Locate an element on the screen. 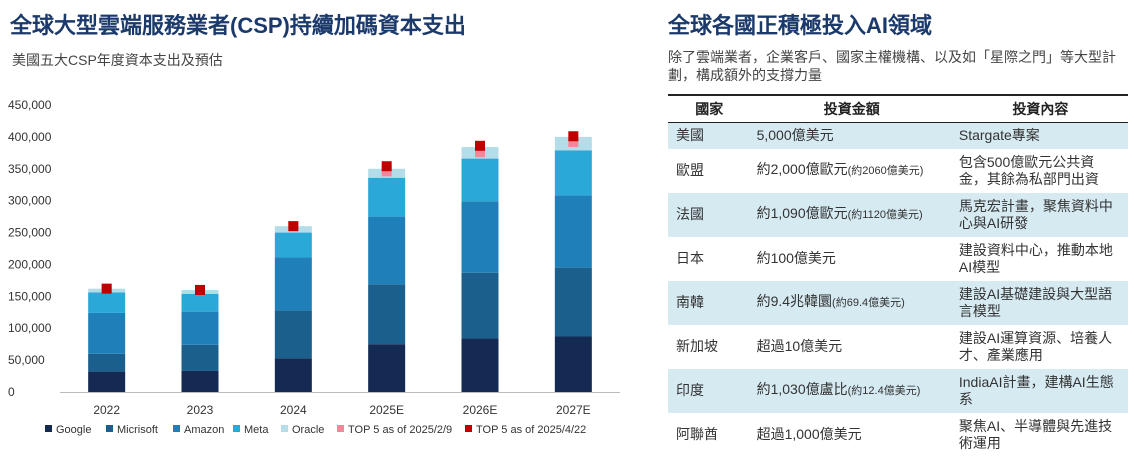 This screenshot has height=471, width=1134. ai-investment-title: 全球各國正積極投入AI領域 is located at coordinates (800, 25).